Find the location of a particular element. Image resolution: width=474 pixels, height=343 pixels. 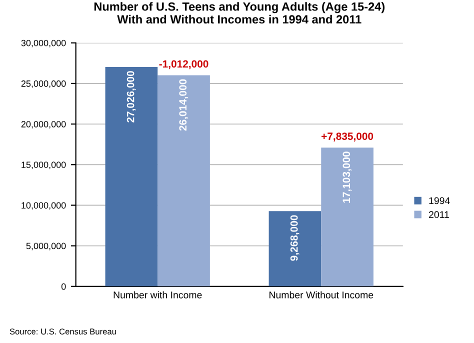

annotation: -1,012,000 is located at coordinates (183, 65).